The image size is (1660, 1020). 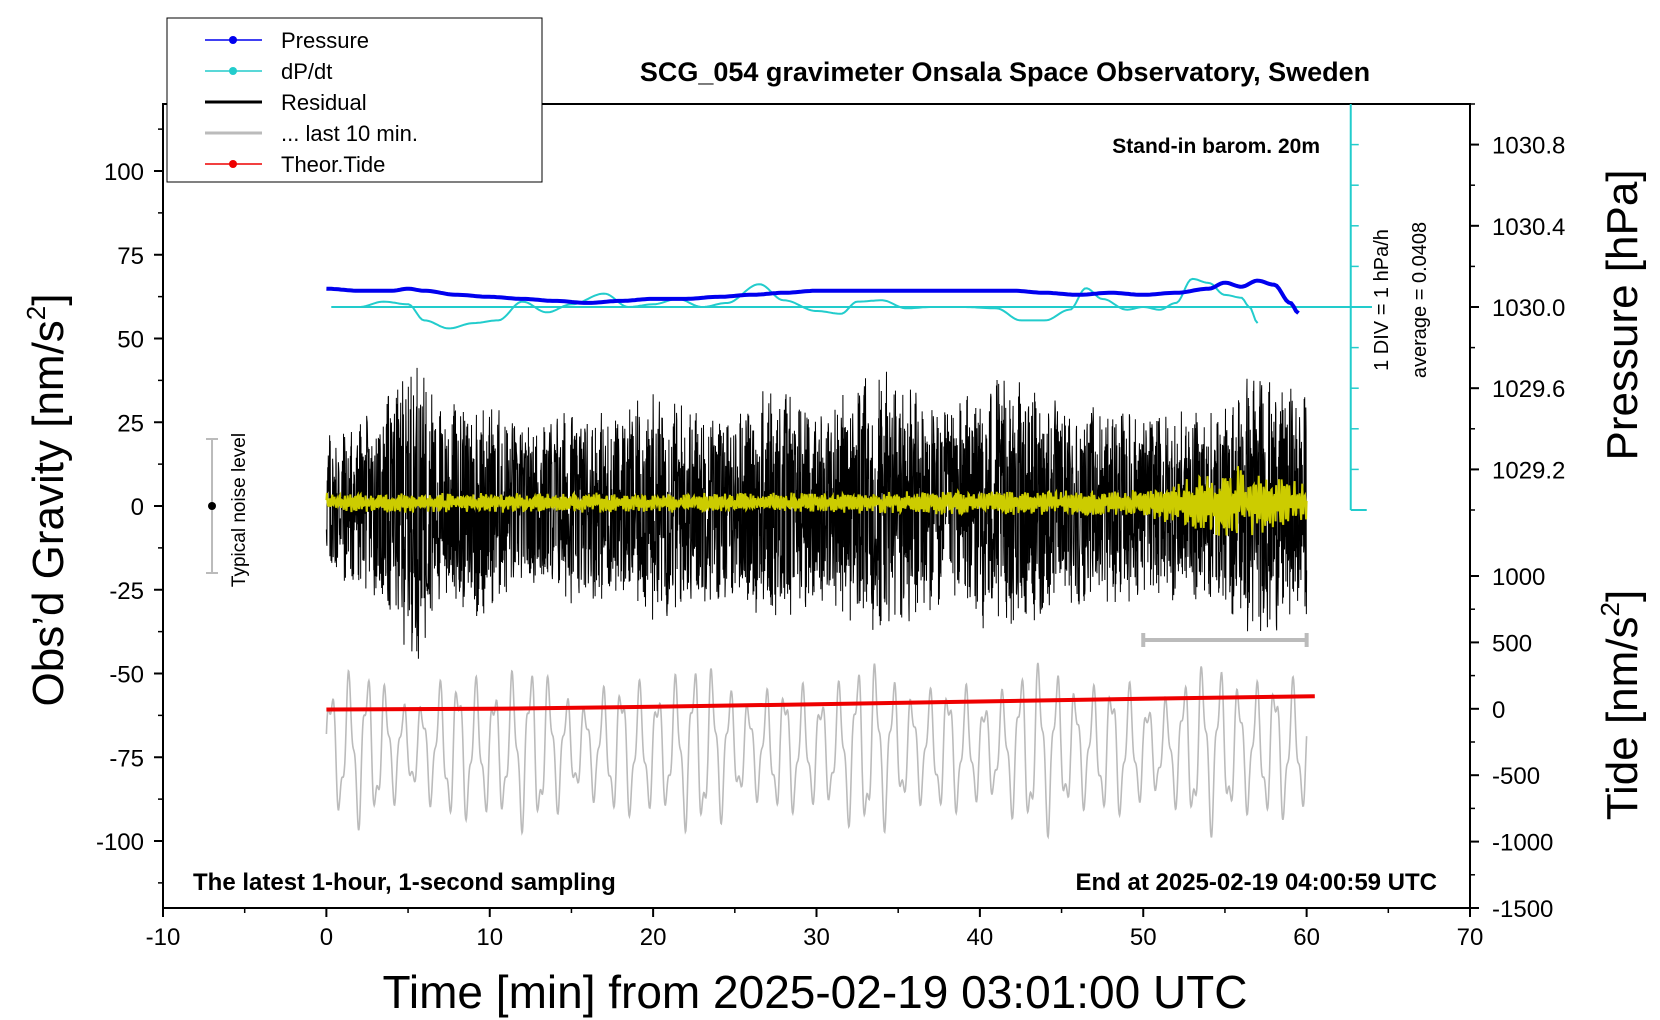 I want to click on x-axis-ticks: -10 0 10 20 30 40 50 60 70, so click(x=815, y=929).